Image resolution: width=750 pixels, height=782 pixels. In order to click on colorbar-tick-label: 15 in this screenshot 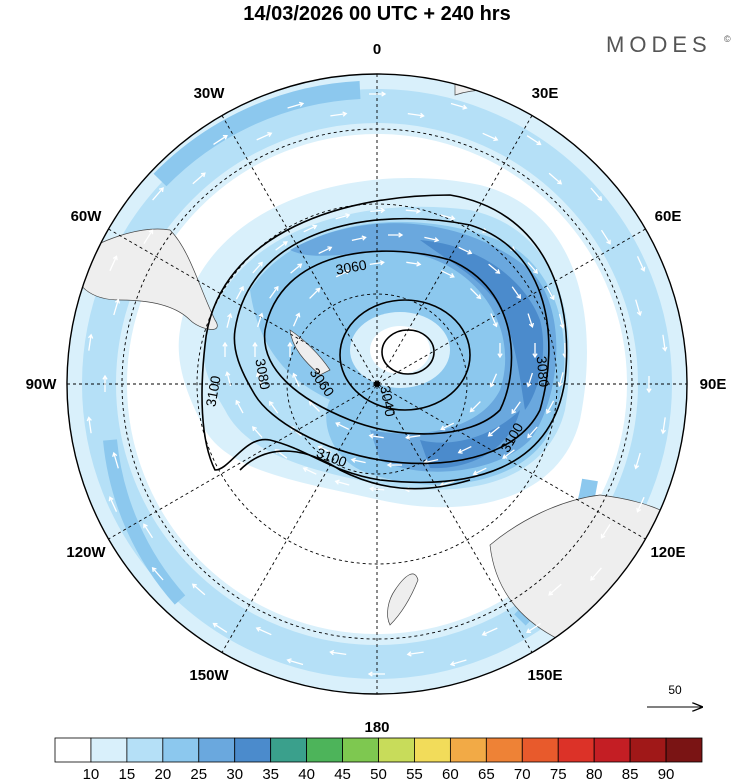, I will do `click(127, 774)`.